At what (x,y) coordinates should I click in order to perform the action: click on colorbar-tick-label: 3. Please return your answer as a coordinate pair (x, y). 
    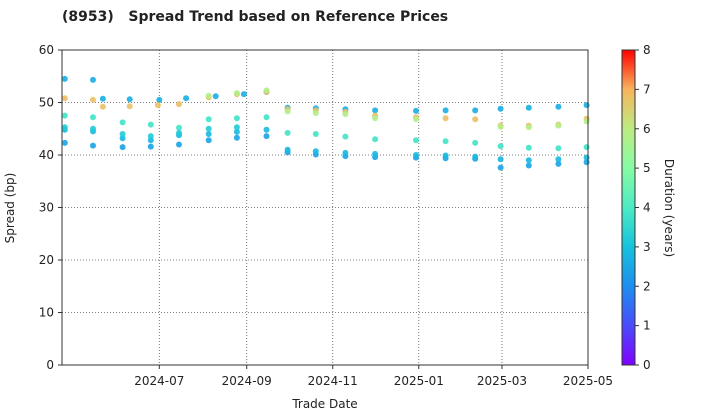
    Looking at the image, I should click on (647, 247).